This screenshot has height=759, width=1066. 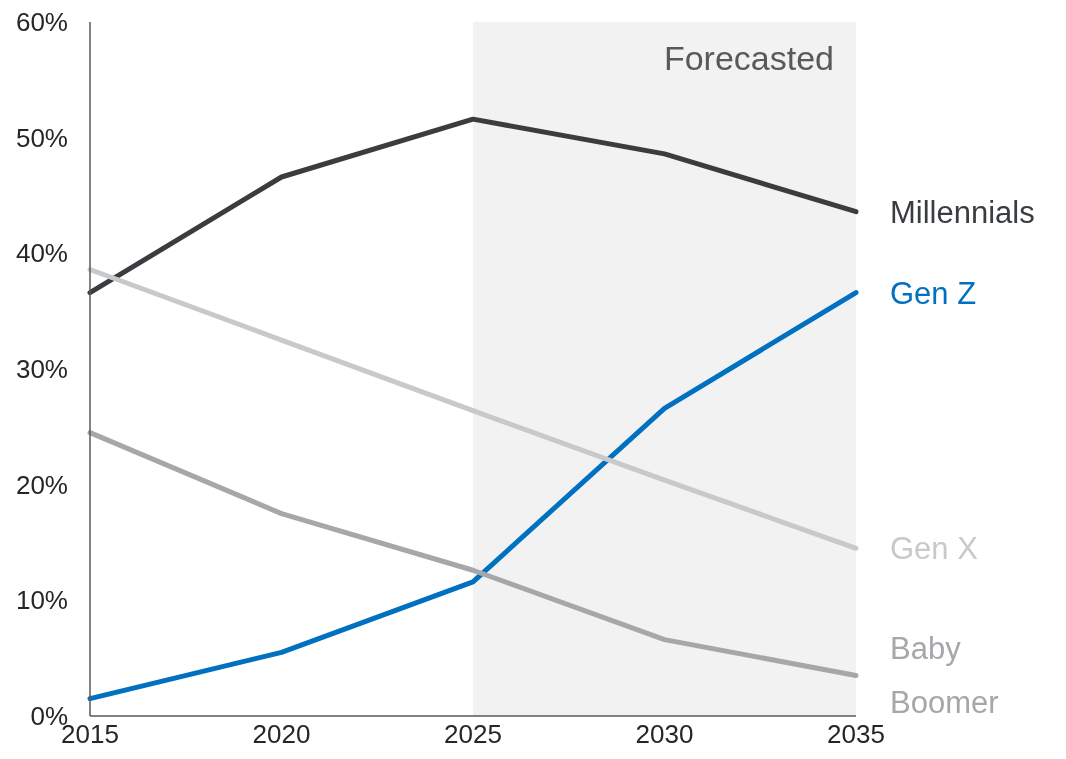 I want to click on x-tick-label: 2030, so click(x=664, y=734).